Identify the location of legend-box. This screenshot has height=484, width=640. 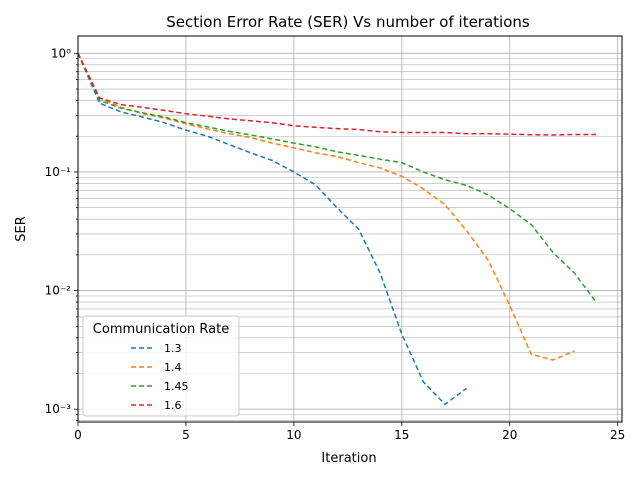
(161, 366).